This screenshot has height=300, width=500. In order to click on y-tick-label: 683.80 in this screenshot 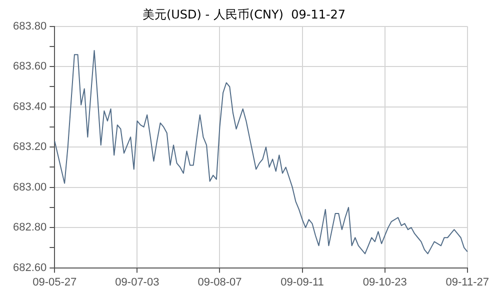, I will do `click(29, 26)`.